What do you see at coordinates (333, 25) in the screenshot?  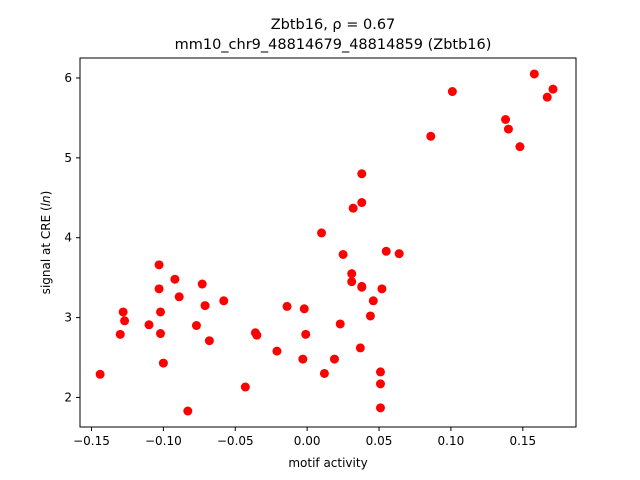 I see `chart-title-line-1: Zbtb16, ρ = 0.67` at bounding box center [333, 25].